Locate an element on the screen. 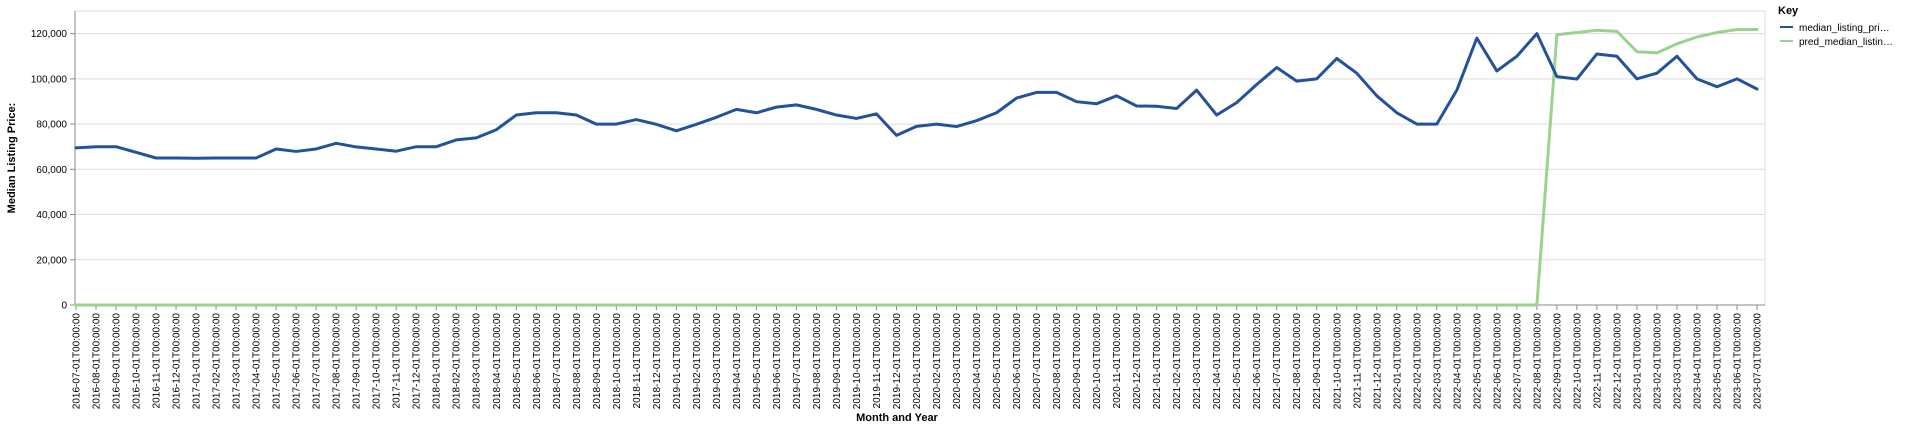 This screenshot has width=1920, height=429. x-tick-label: 2018-12-01T00:00:00 is located at coordinates (657, 361).